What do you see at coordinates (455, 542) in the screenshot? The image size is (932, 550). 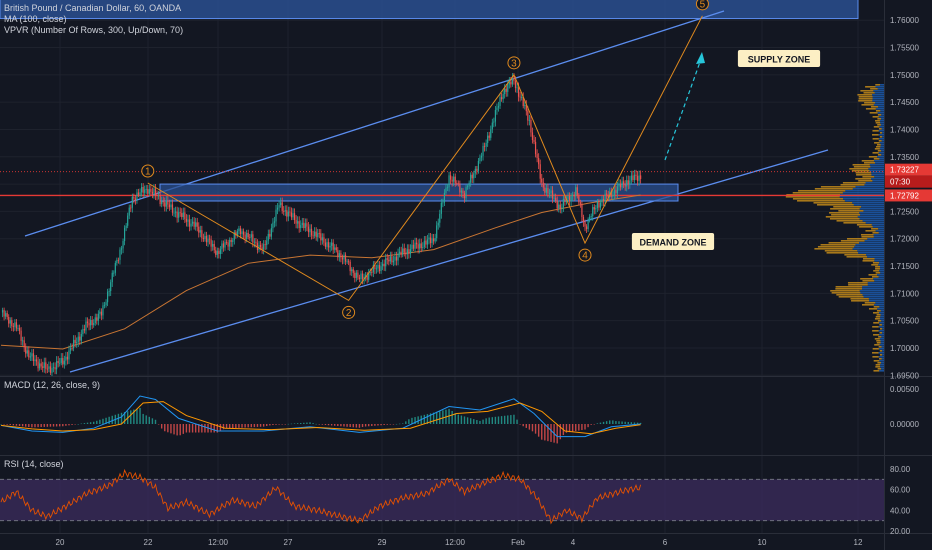 I see `time-tick-label: 12:00` at bounding box center [455, 542].